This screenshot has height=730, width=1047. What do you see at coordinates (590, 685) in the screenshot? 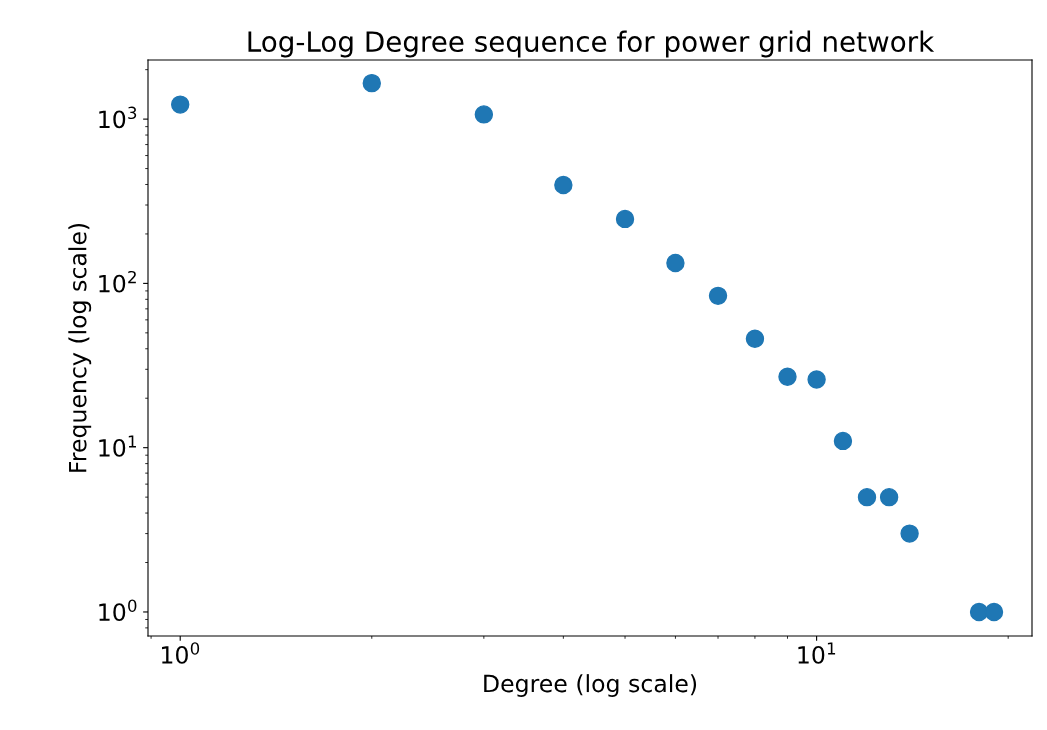
I see `x-axis-title: Degree (log scale)` at bounding box center [590, 685].